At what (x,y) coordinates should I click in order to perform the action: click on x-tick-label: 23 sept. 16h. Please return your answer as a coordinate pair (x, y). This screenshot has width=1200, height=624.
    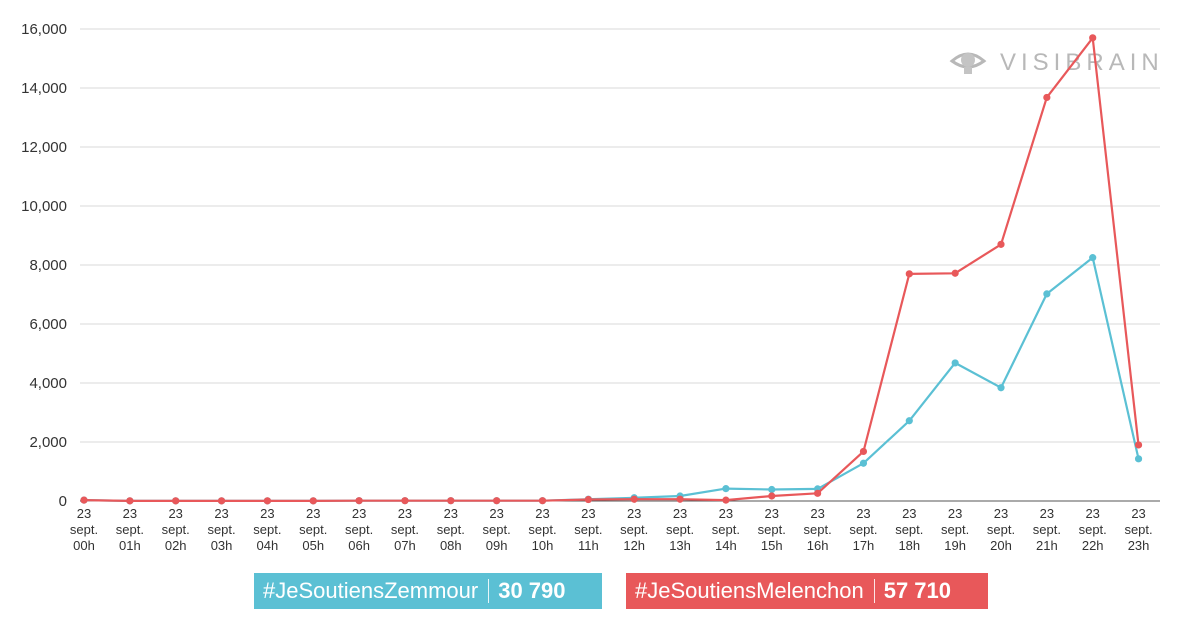
    Looking at the image, I should click on (818, 529).